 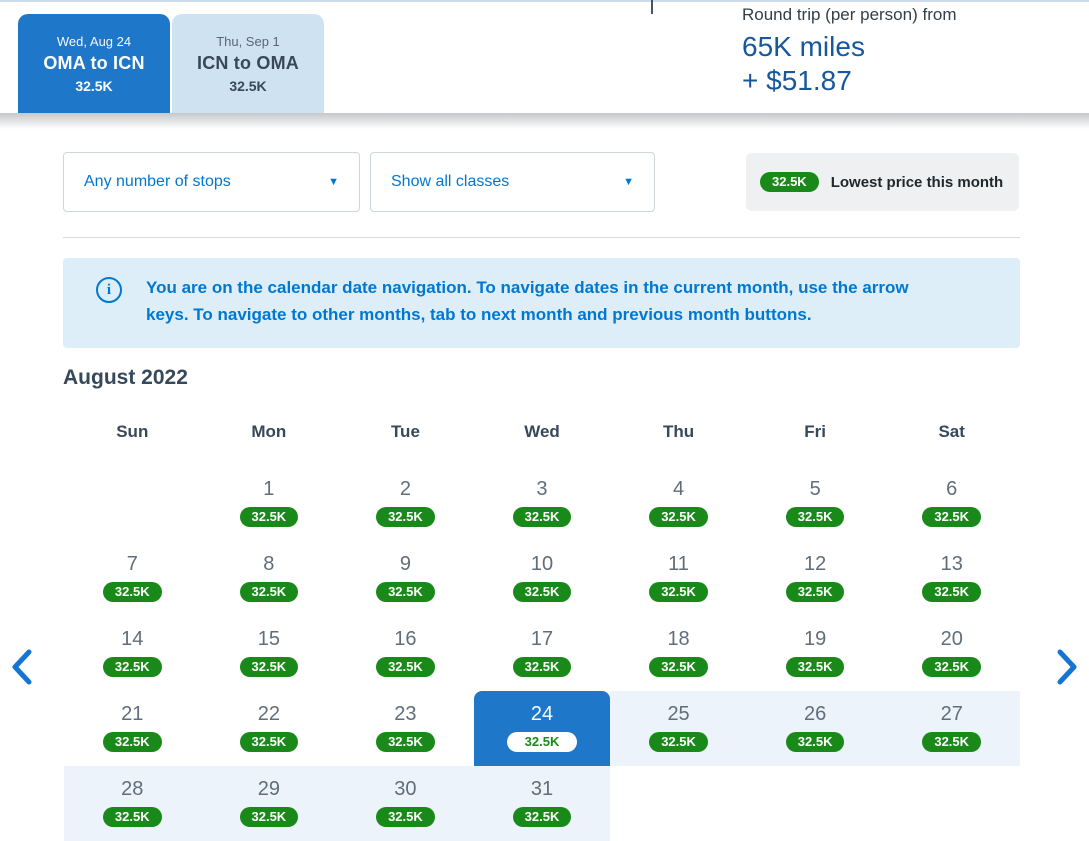 I want to click on day-number: 5, so click(x=815, y=489).